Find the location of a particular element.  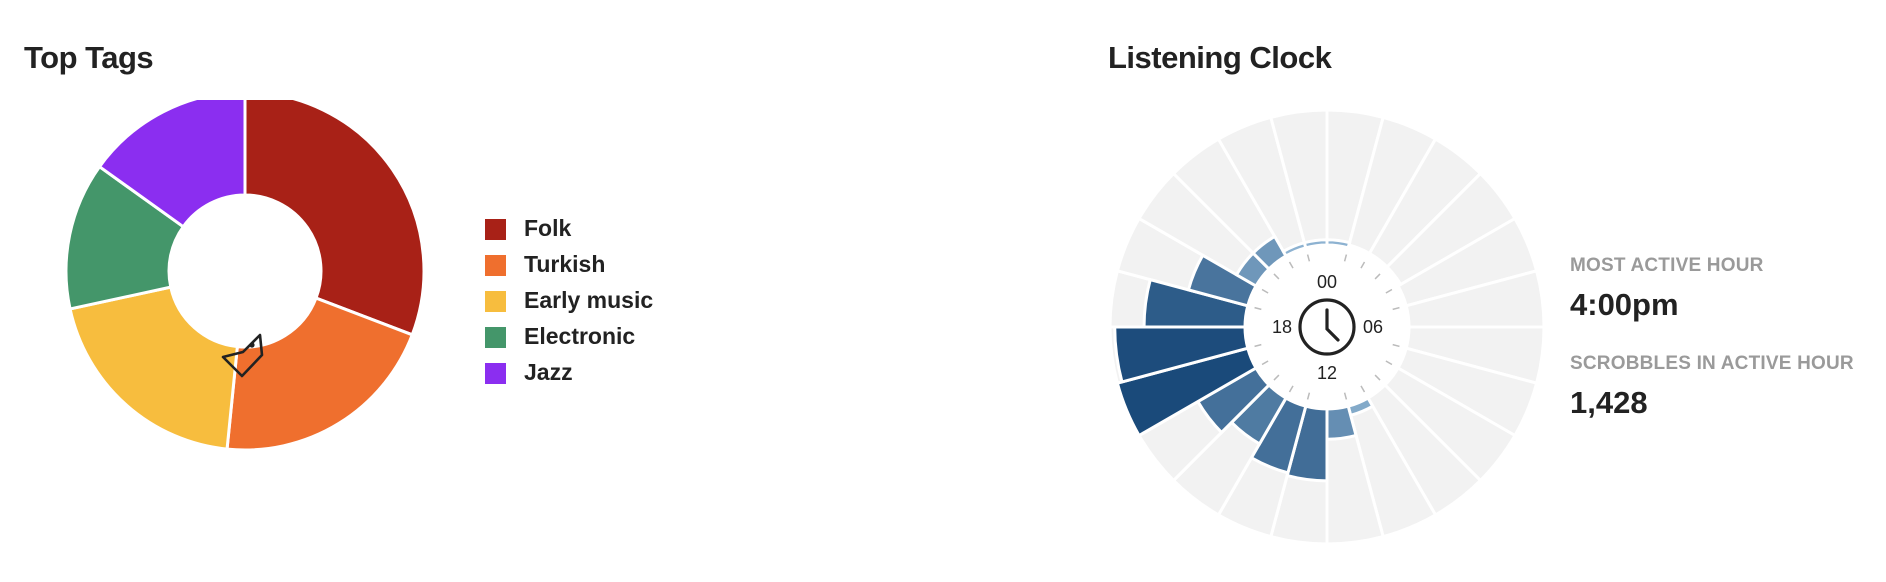

donut-slice-jazz is located at coordinates (172, 164).